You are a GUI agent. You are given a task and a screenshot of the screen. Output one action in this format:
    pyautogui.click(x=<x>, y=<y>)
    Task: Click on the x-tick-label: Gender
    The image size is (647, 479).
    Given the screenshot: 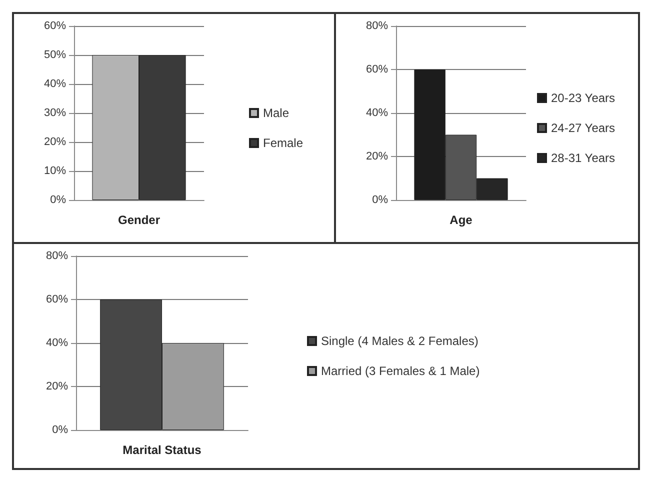 What is the action you would take?
    pyautogui.click(x=139, y=220)
    